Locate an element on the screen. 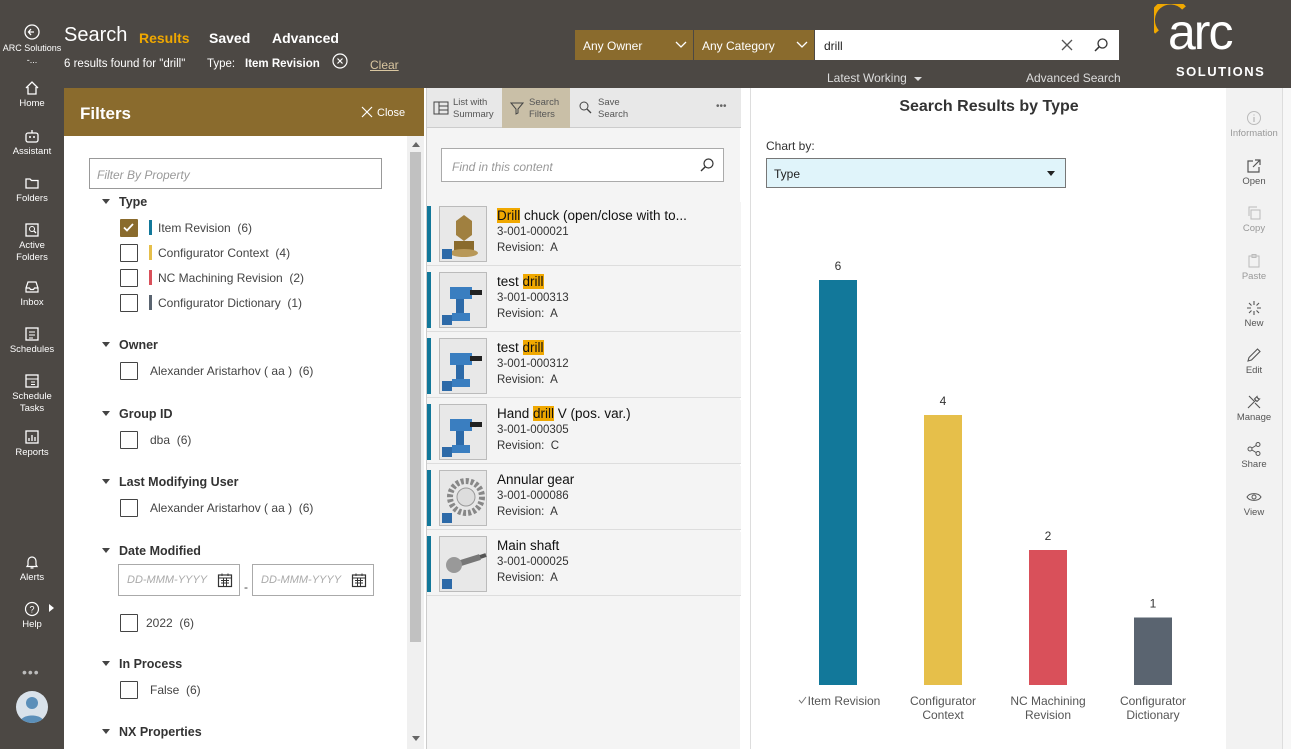 This screenshot has width=1291, height=749. result-title: Annular gear is located at coordinates (617, 479).